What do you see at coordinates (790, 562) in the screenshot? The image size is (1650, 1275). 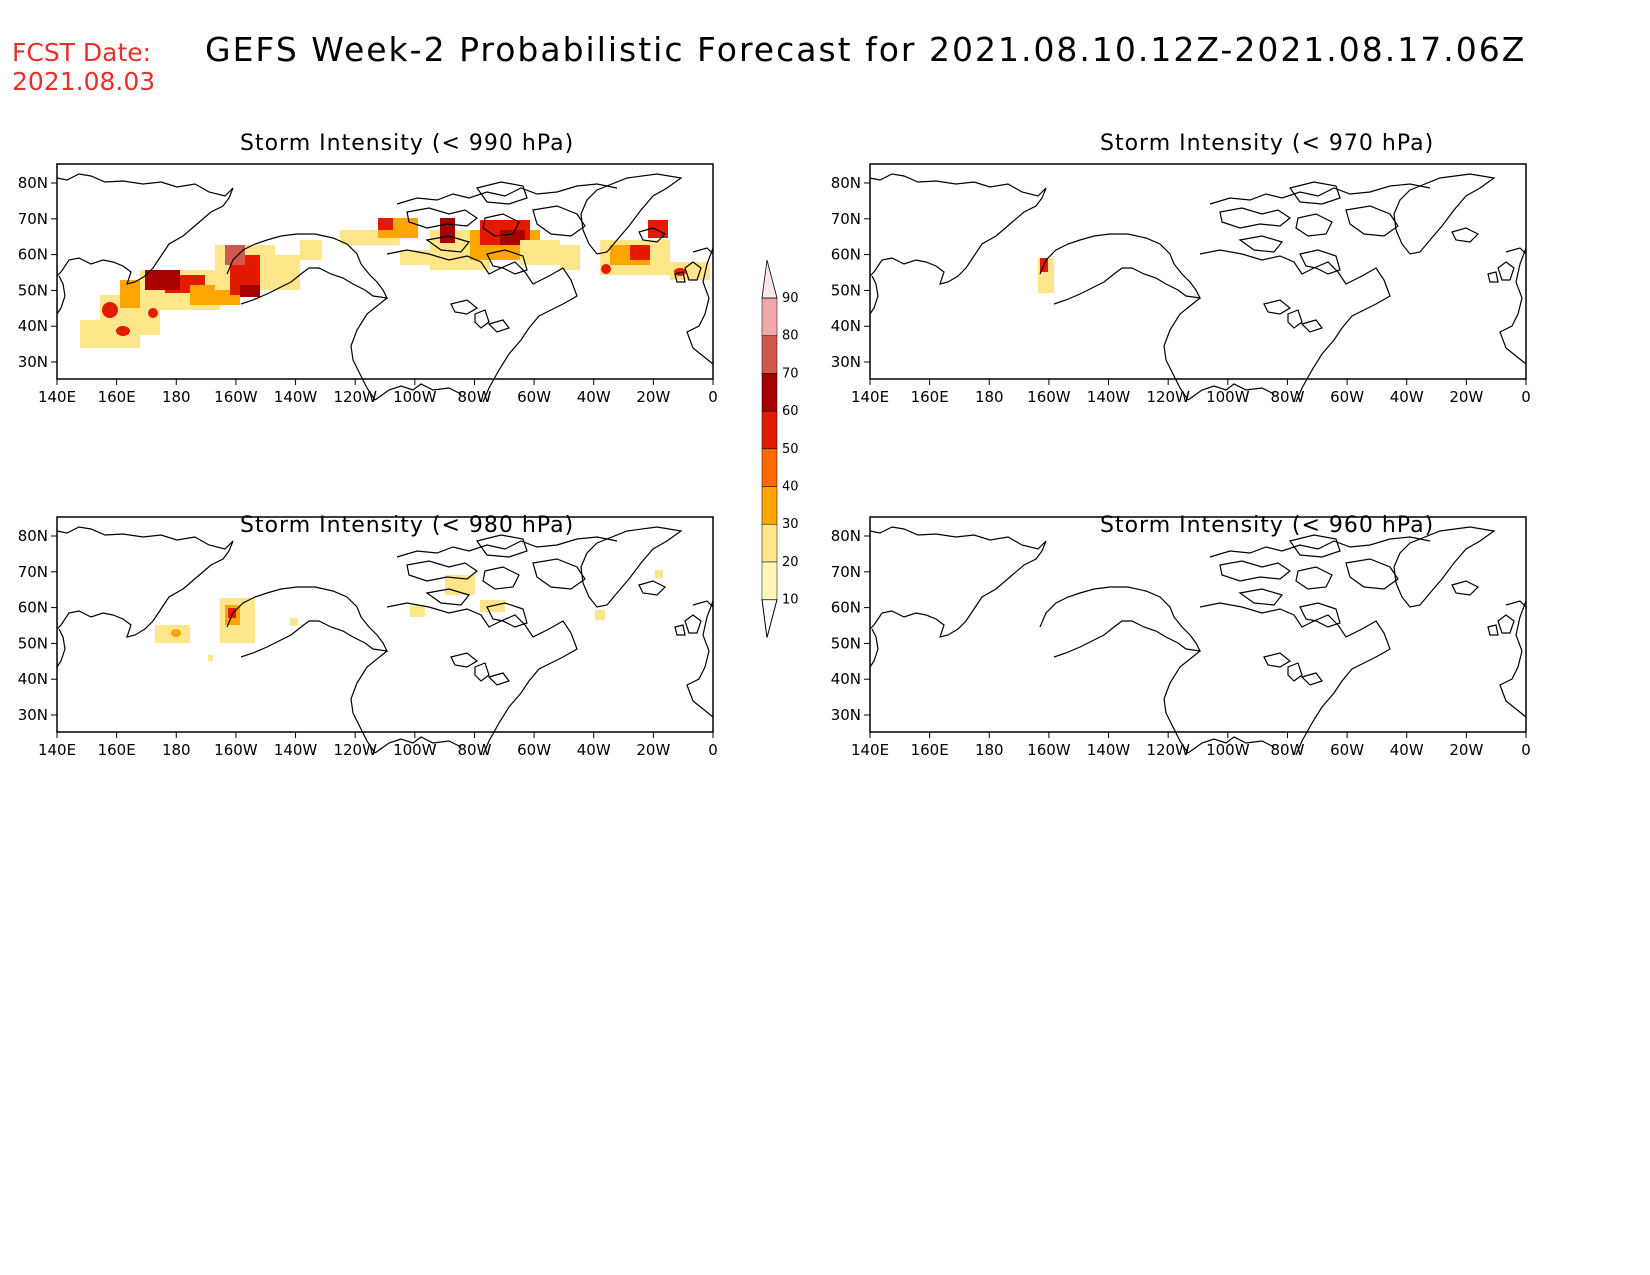 I see `colorbar-label: 20` at bounding box center [790, 562].